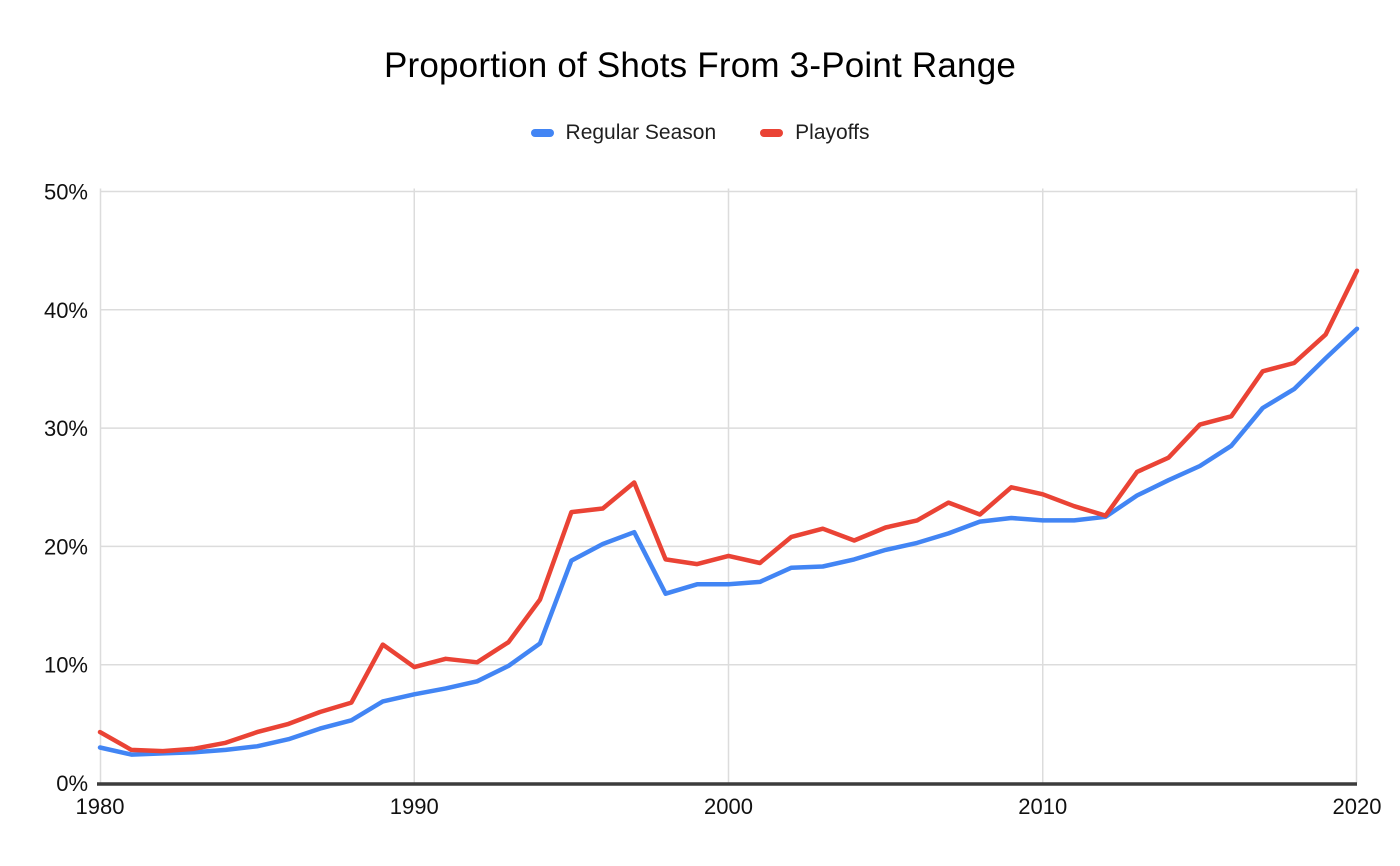  What do you see at coordinates (66, 428) in the screenshot?
I see `y-tick-label: 30%` at bounding box center [66, 428].